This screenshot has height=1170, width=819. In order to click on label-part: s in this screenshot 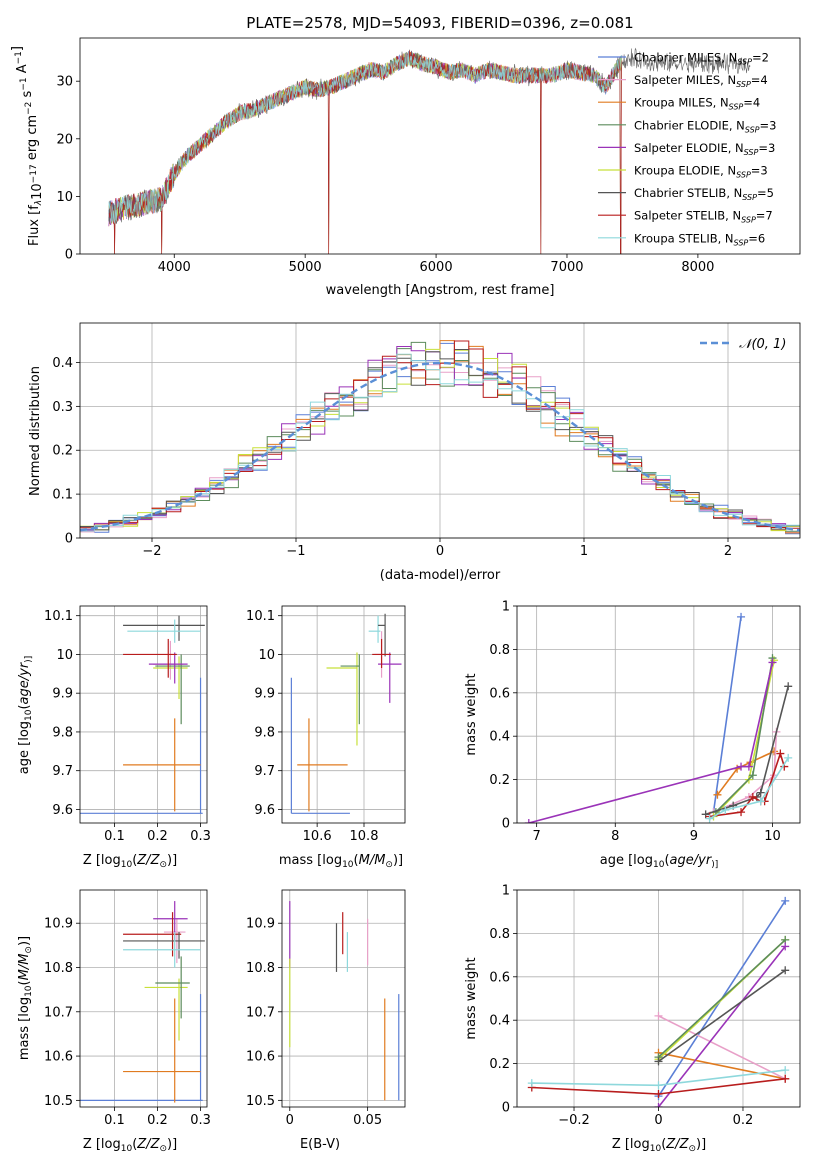, I will do `click(27, 95)`.